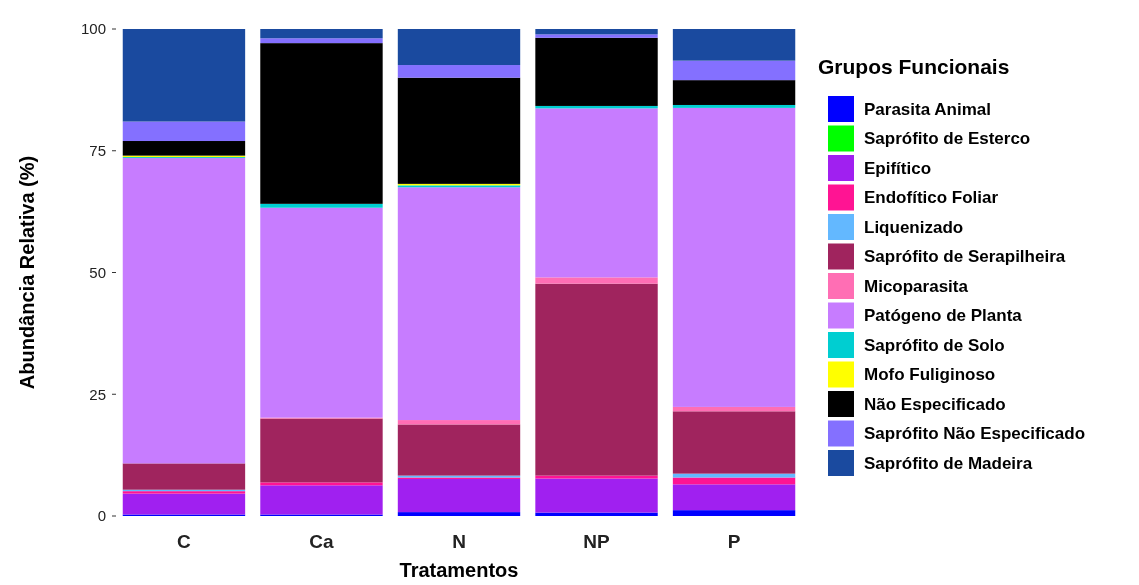 Image resolution: width=1139 pixels, height=585 pixels. What do you see at coordinates (93, 29) in the screenshot?
I see `y-tick-label: 100` at bounding box center [93, 29].